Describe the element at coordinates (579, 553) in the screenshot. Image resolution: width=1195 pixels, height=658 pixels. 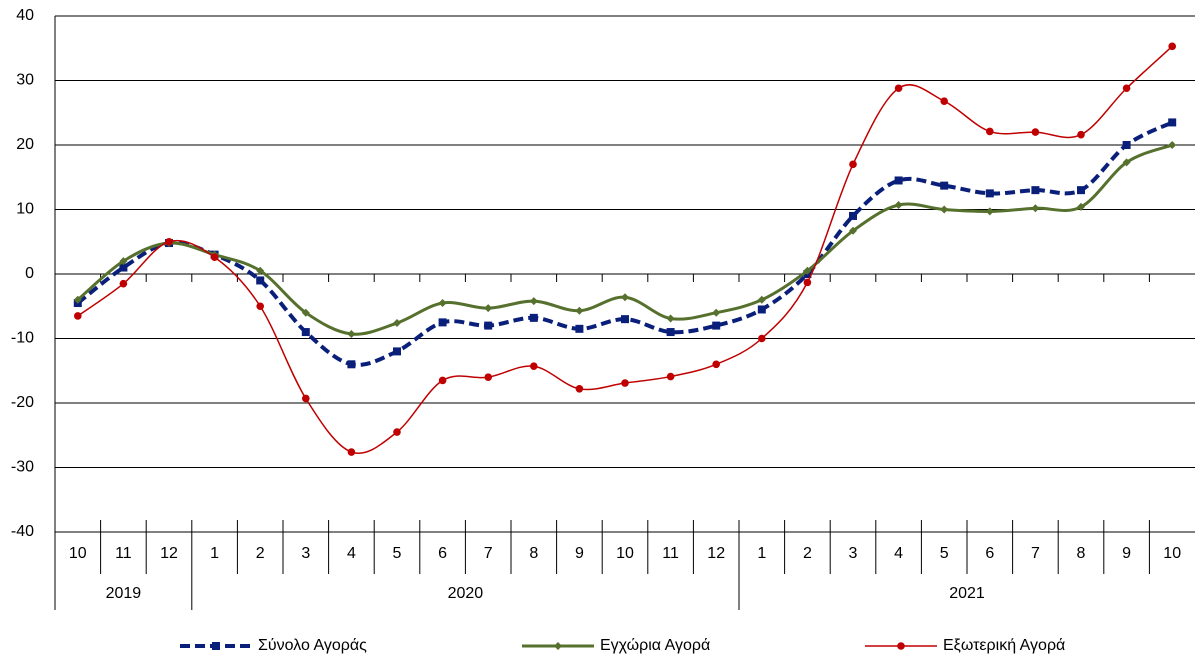
I see `x-tick-label: 9` at that location.